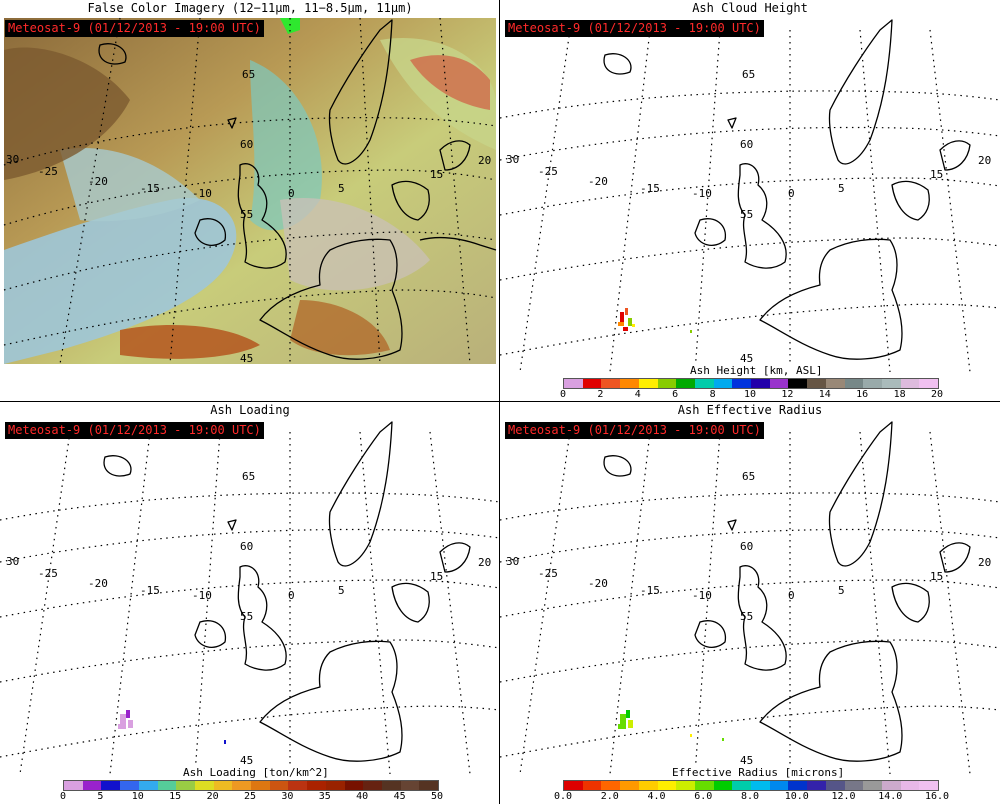 The width and height of the screenshot is (1000, 804). I want to click on false-color-lat-labels: 65 60 55 45, so click(247, 216).